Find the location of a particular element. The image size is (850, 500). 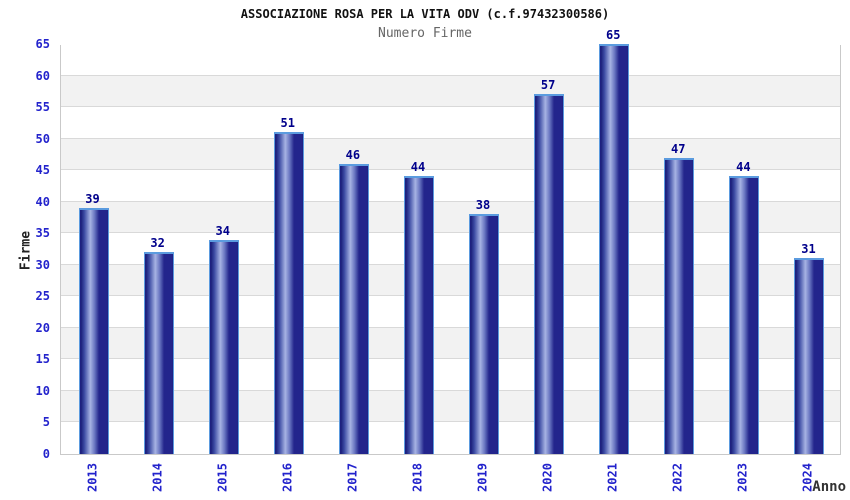

bar-value-label: 51 is located at coordinates (287, 123).